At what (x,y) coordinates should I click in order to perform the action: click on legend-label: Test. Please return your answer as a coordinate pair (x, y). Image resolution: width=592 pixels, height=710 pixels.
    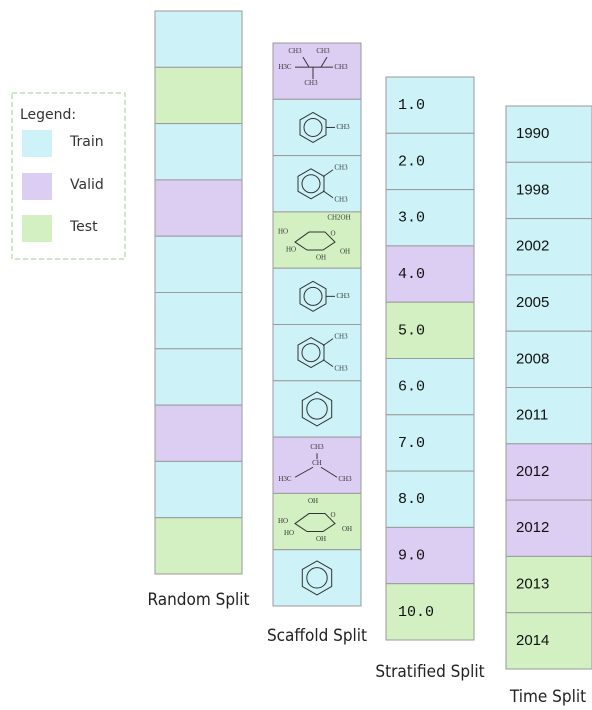
    Looking at the image, I should click on (83, 227).